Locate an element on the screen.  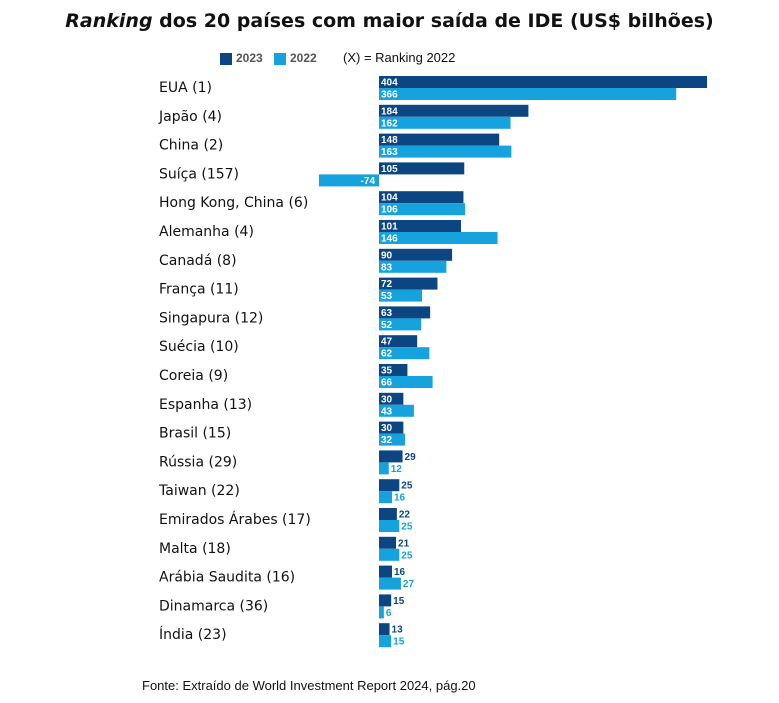
series-2022-label-8: 52 is located at coordinates (387, 325).